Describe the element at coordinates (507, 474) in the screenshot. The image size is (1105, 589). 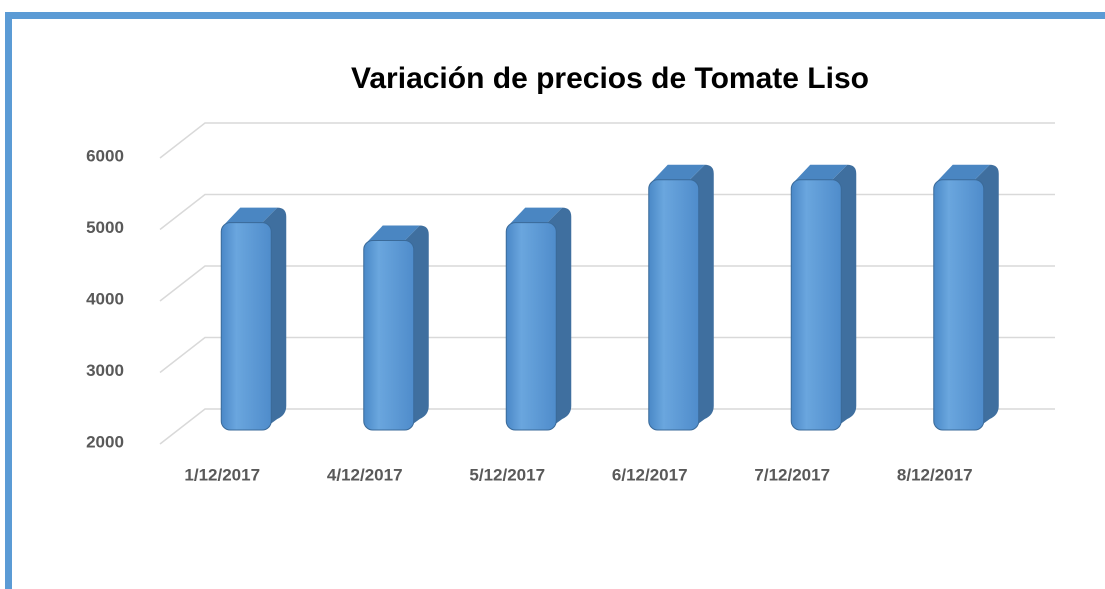
I see `x-tick-label: 5/12/2017` at that location.